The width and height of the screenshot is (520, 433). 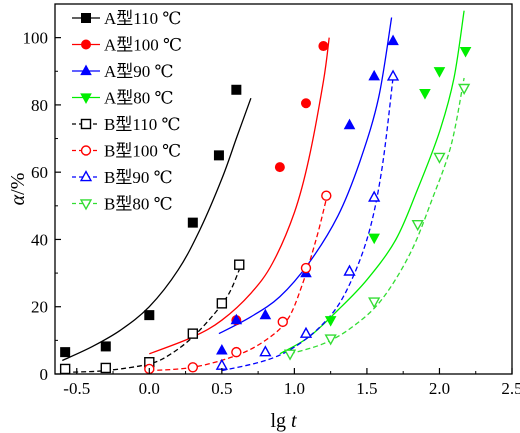 What do you see at coordinates (143, 45) in the screenshot?
I see `legend-label: A型100 ℃` at bounding box center [143, 45].